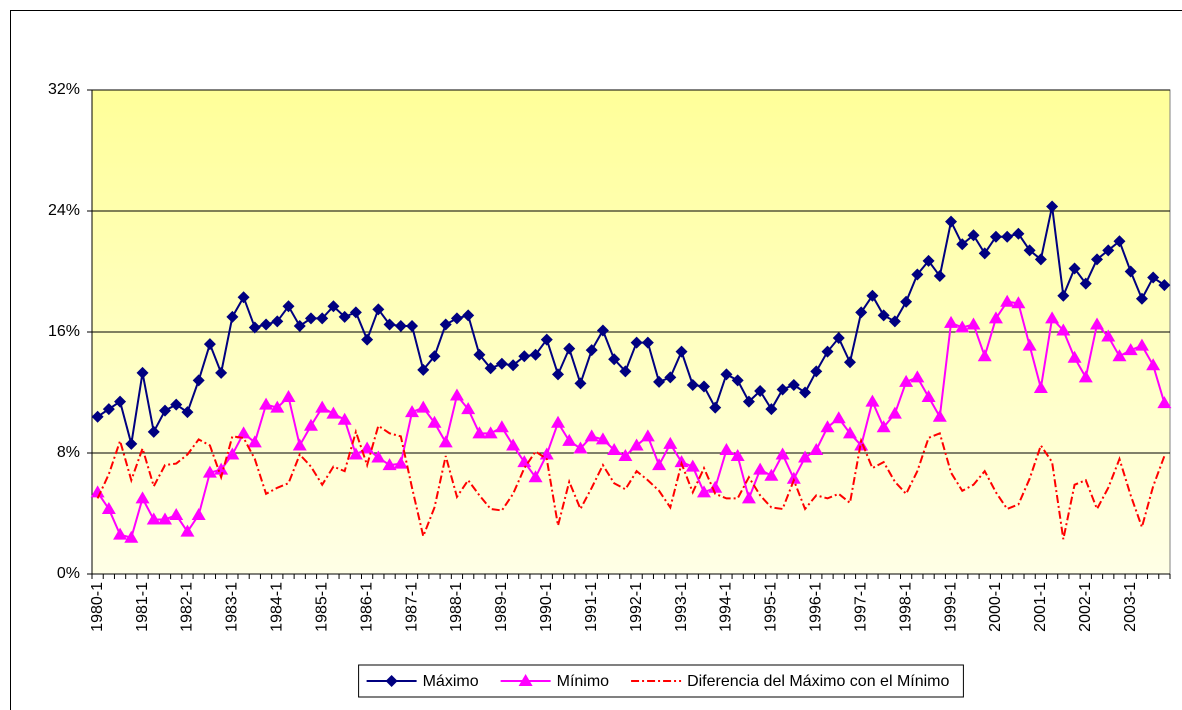  What do you see at coordinates (950, 607) in the screenshot?
I see `x-tick-label: 1999-1` at bounding box center [950, 607].